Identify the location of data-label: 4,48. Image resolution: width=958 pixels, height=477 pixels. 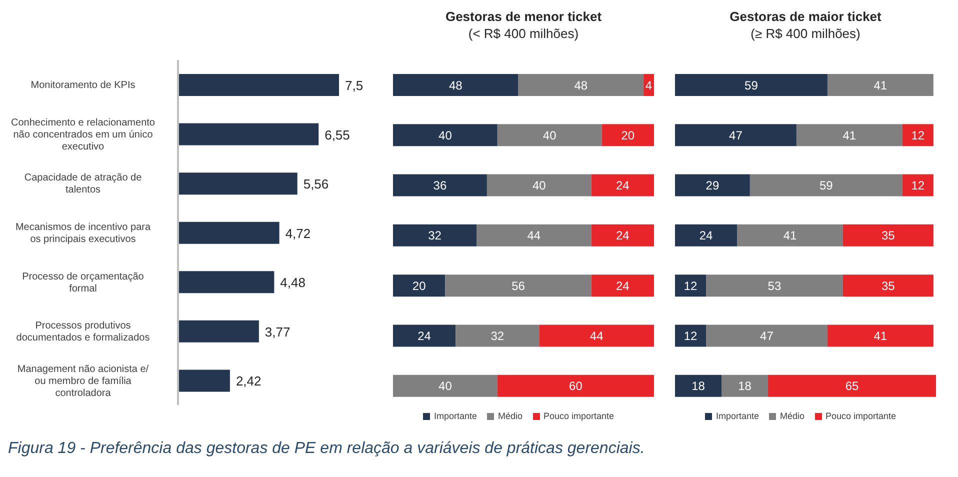
(293, 282).